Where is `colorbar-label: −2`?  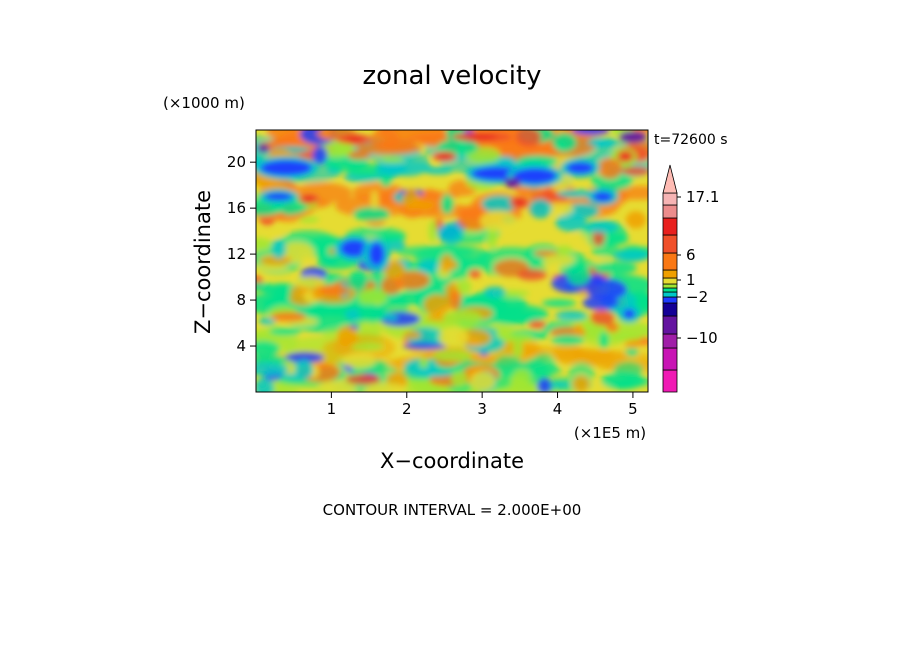
colorbar-label: −2 is located at coordinates (697, 297).